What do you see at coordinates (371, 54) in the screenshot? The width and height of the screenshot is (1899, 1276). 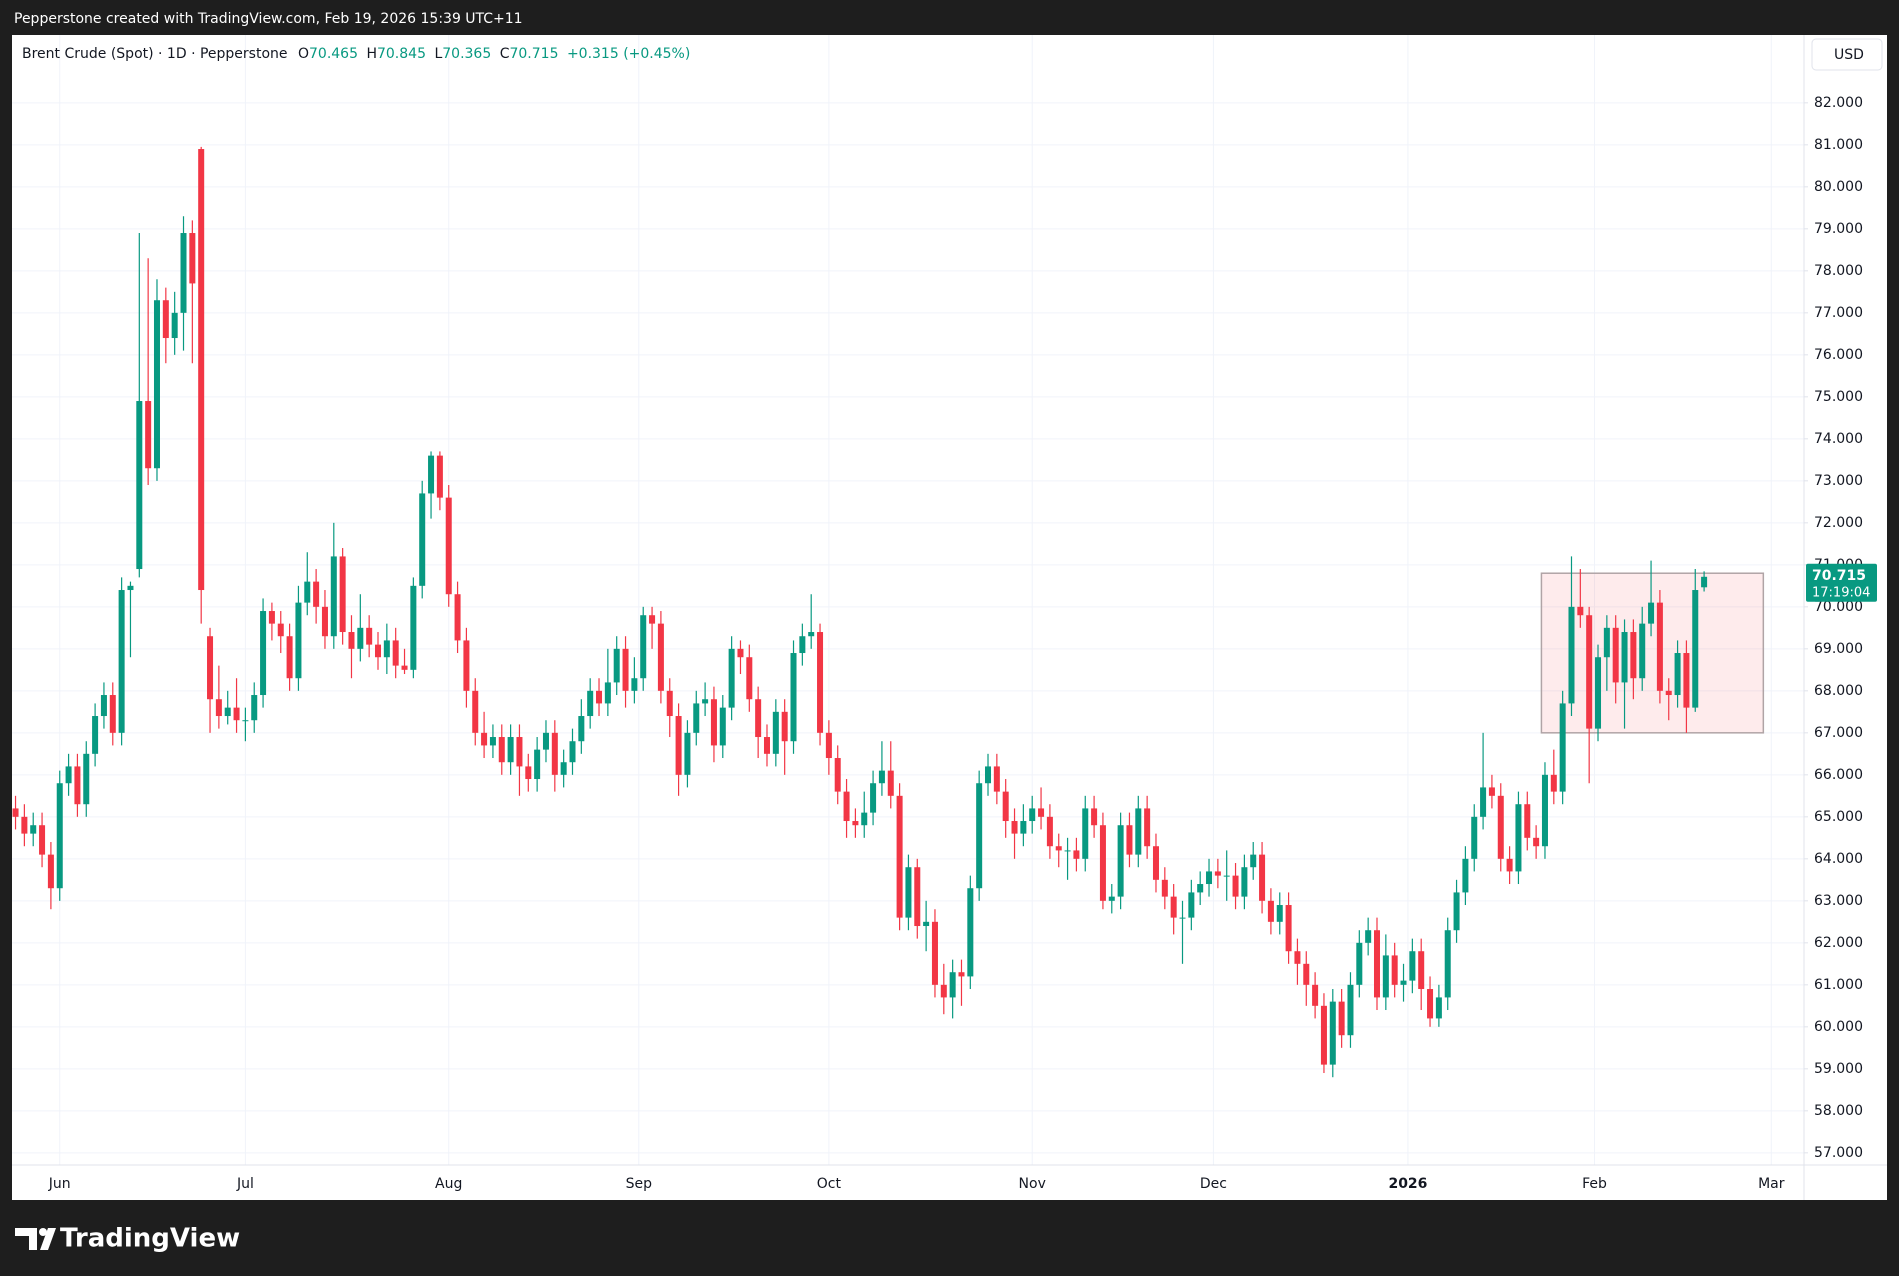 I see `legend-high-label: H` at bounding box center [371, 54].